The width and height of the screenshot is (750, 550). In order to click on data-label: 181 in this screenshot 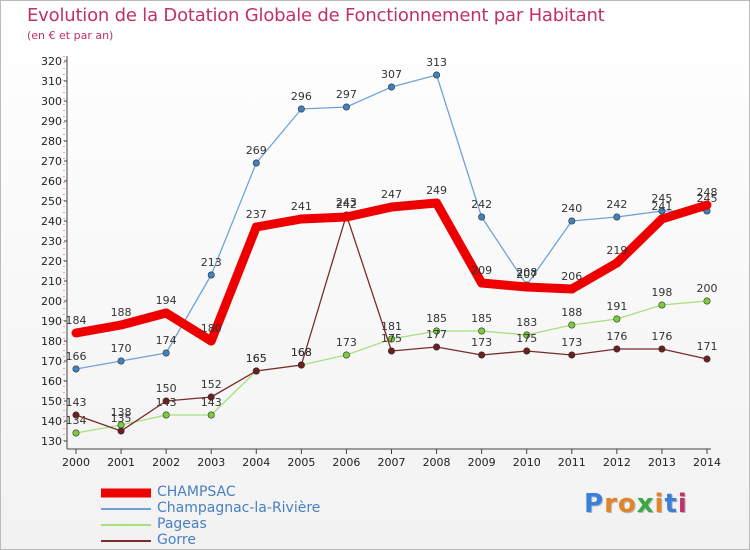, I will do `click(391, 326)`.